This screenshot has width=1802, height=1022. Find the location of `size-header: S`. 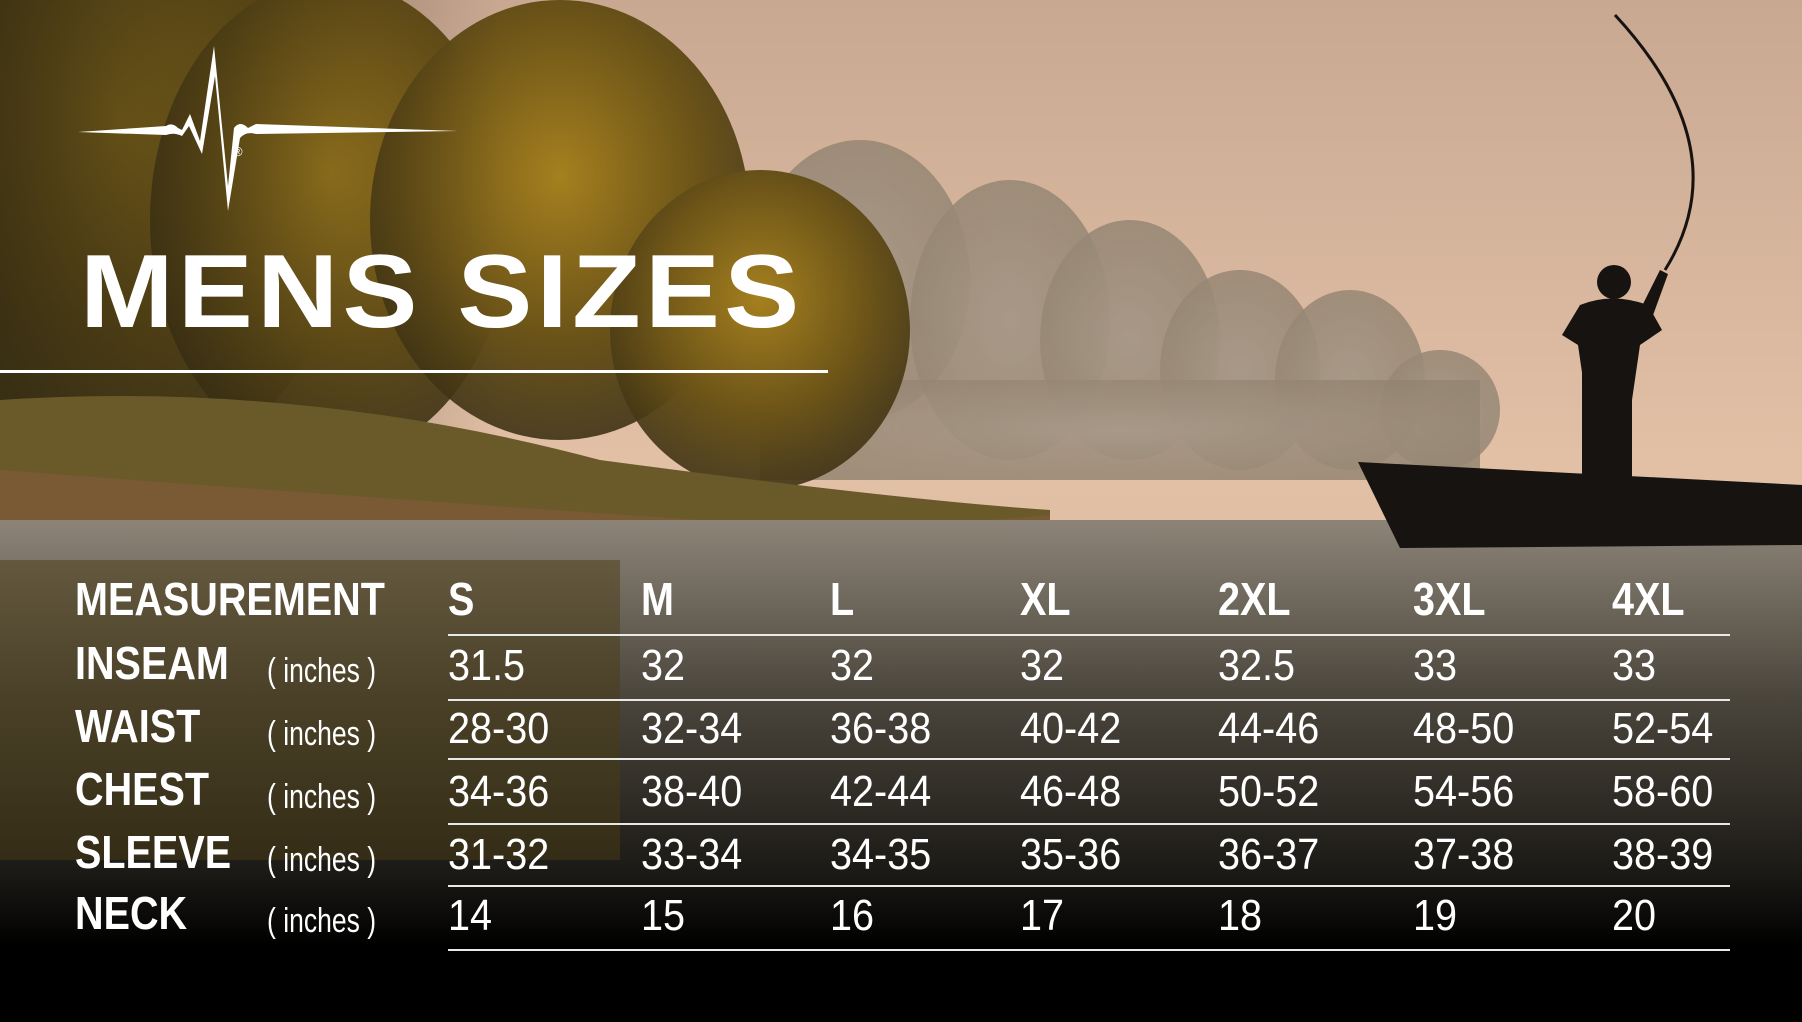

size-header: S is located at coordinates (461, 599).